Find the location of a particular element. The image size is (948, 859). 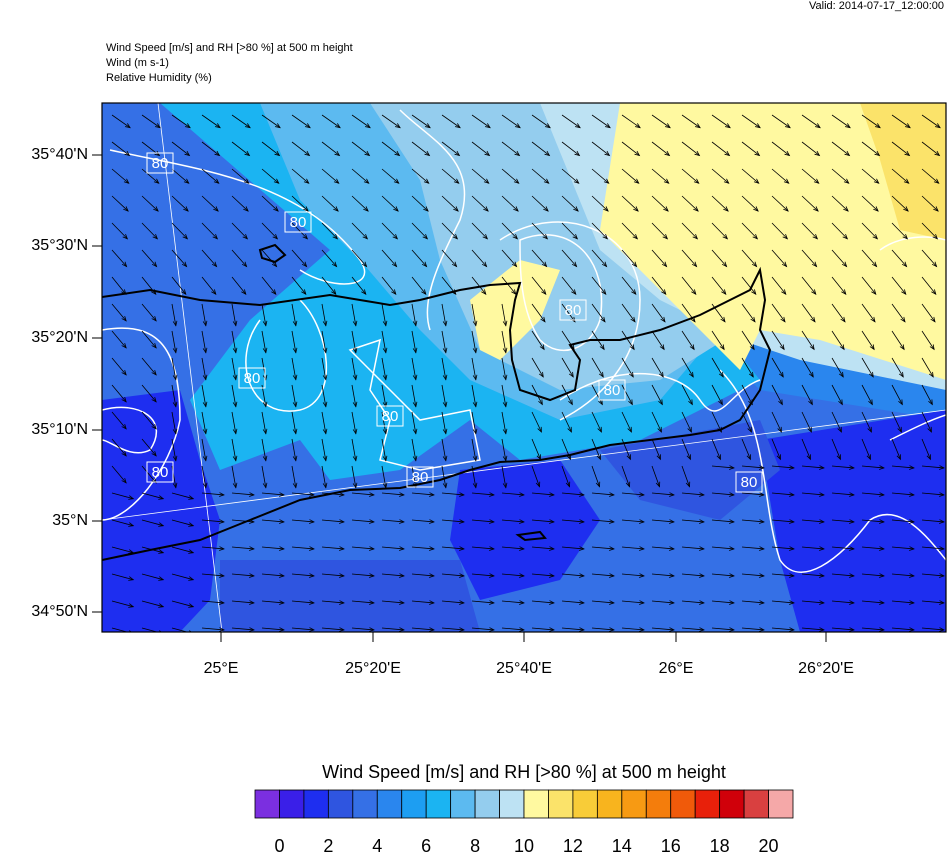

colorbar-tick-label: 20 is located at coordinates (769, 845).